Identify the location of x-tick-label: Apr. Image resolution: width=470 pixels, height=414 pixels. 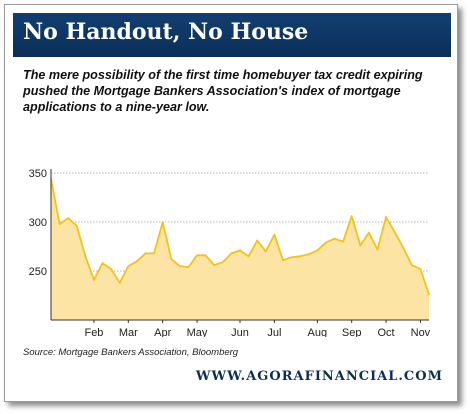
(162, 332).